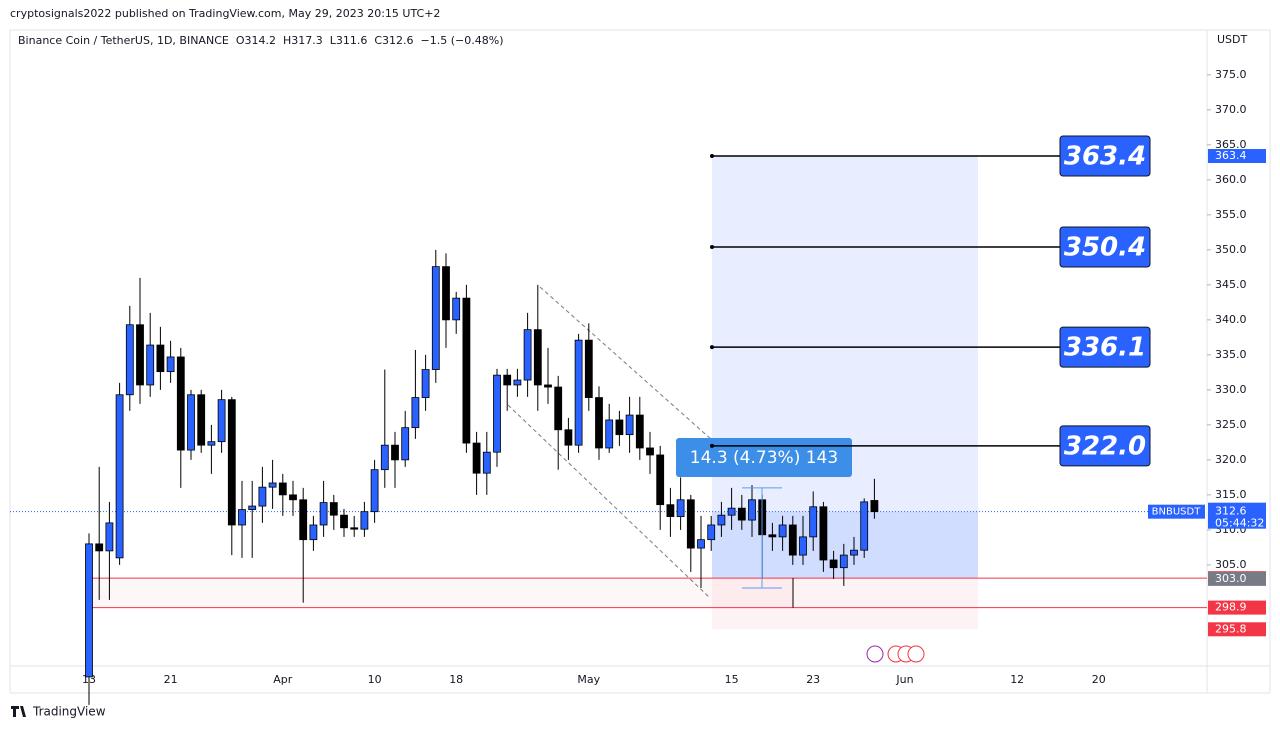 Image resolution: width=1280 pixels, height=729 pixels. Describe the element at coordinates (1239, 523) in the screenshot. I see `countdown: 05:44:32` at that location.